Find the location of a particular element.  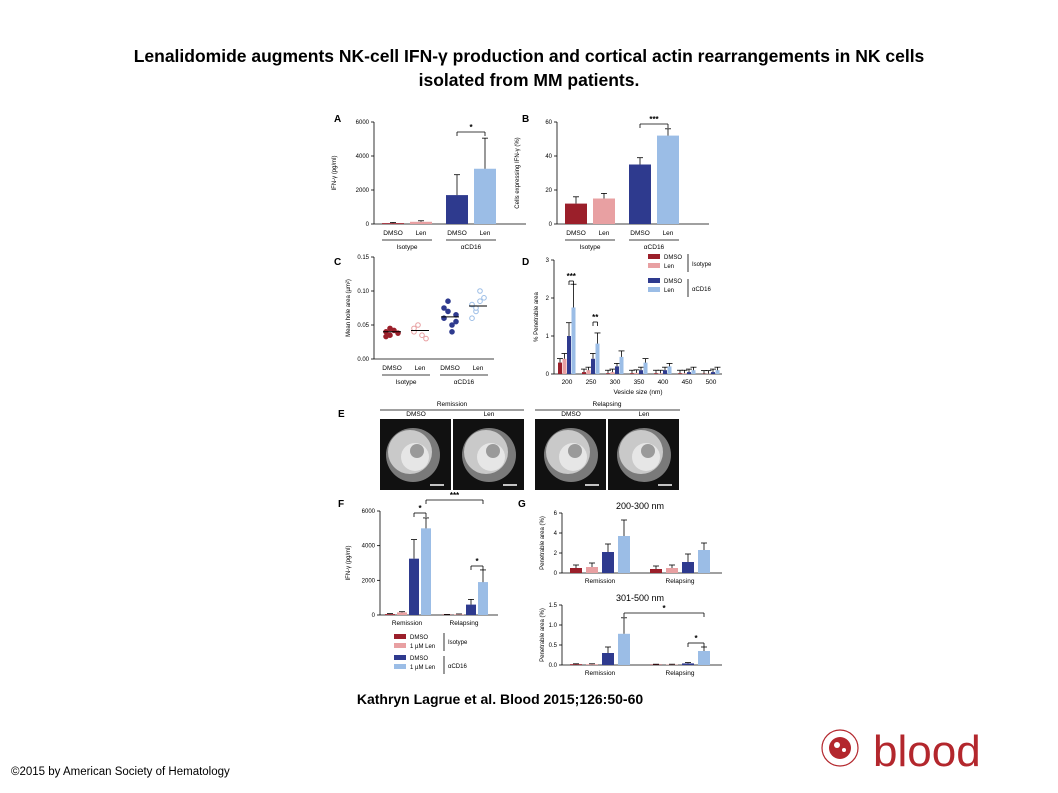

panel-label: F is located at coordinates (341, 504).